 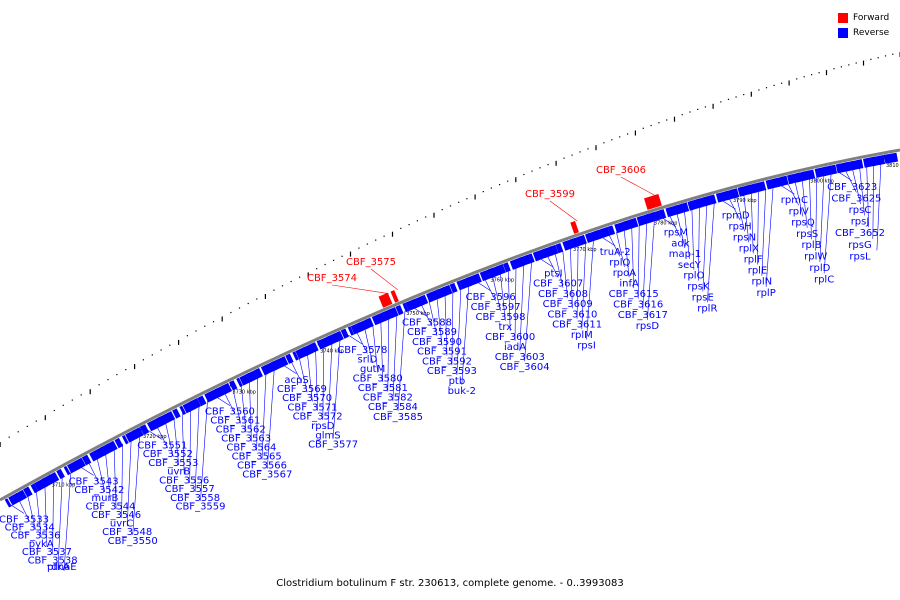 What do you see at coordinates (63, 567) in the screenshot?
I see `reverse-gene-label: dnaE` at bounding box center [63, 567].